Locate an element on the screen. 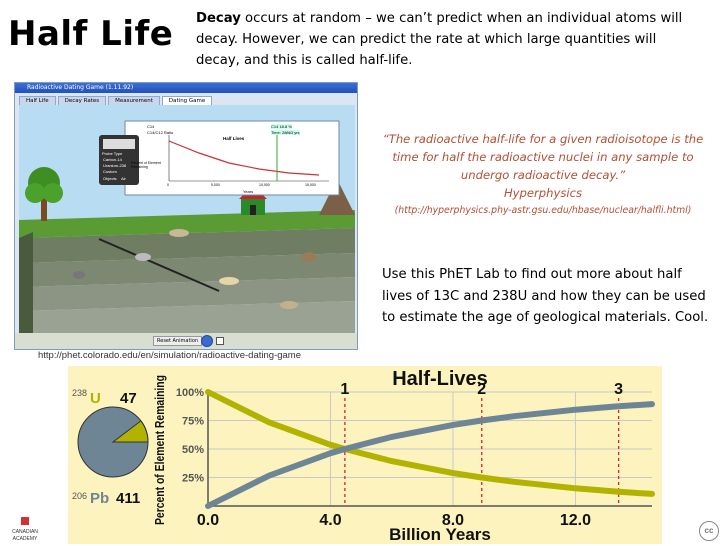  x-axis-label: Billion Years is located at coordinates (440, 534).